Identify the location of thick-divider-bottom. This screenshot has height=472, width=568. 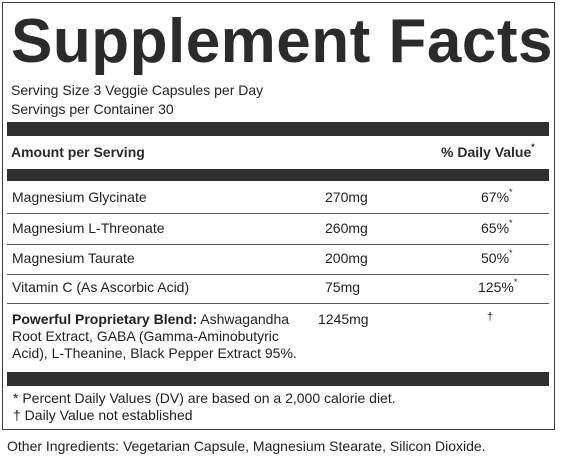
(278, 379).